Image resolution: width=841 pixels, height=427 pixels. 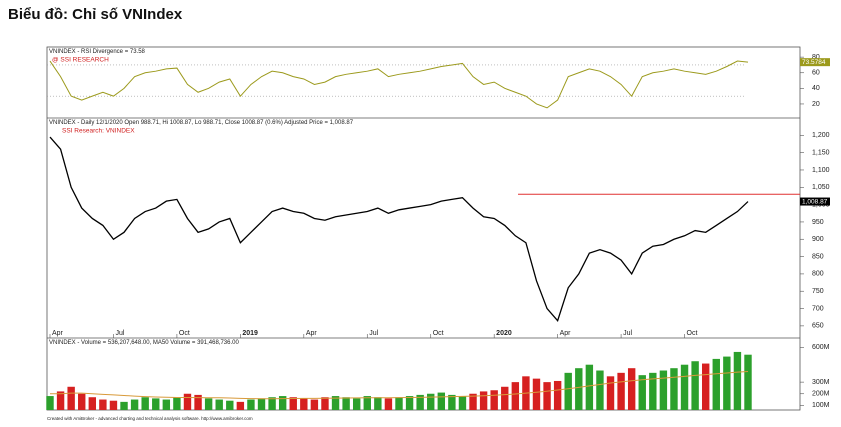 I want to click on panel-subtitle: @ SSI RESEARCH, so click(x=80, y=60).